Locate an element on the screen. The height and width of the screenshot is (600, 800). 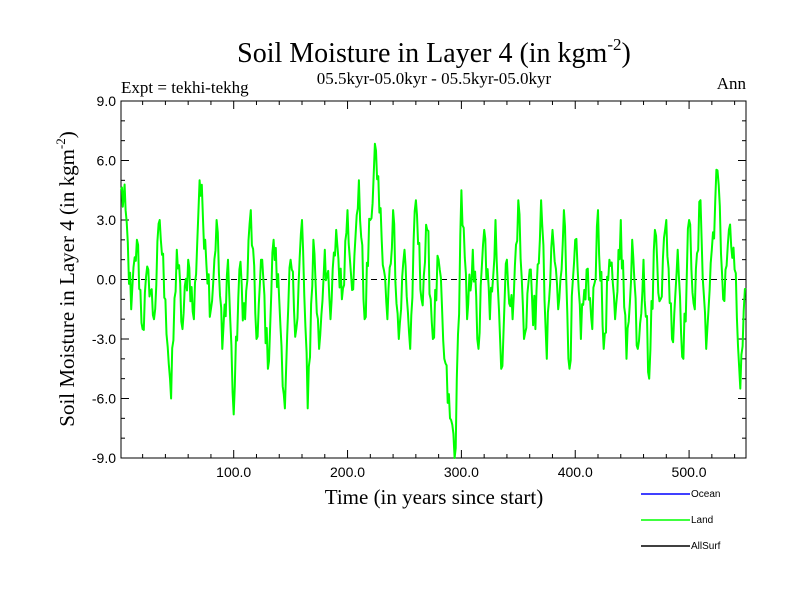
experiment-label: Expt = tekhi-tekhg is located at coordinates (185, 87).